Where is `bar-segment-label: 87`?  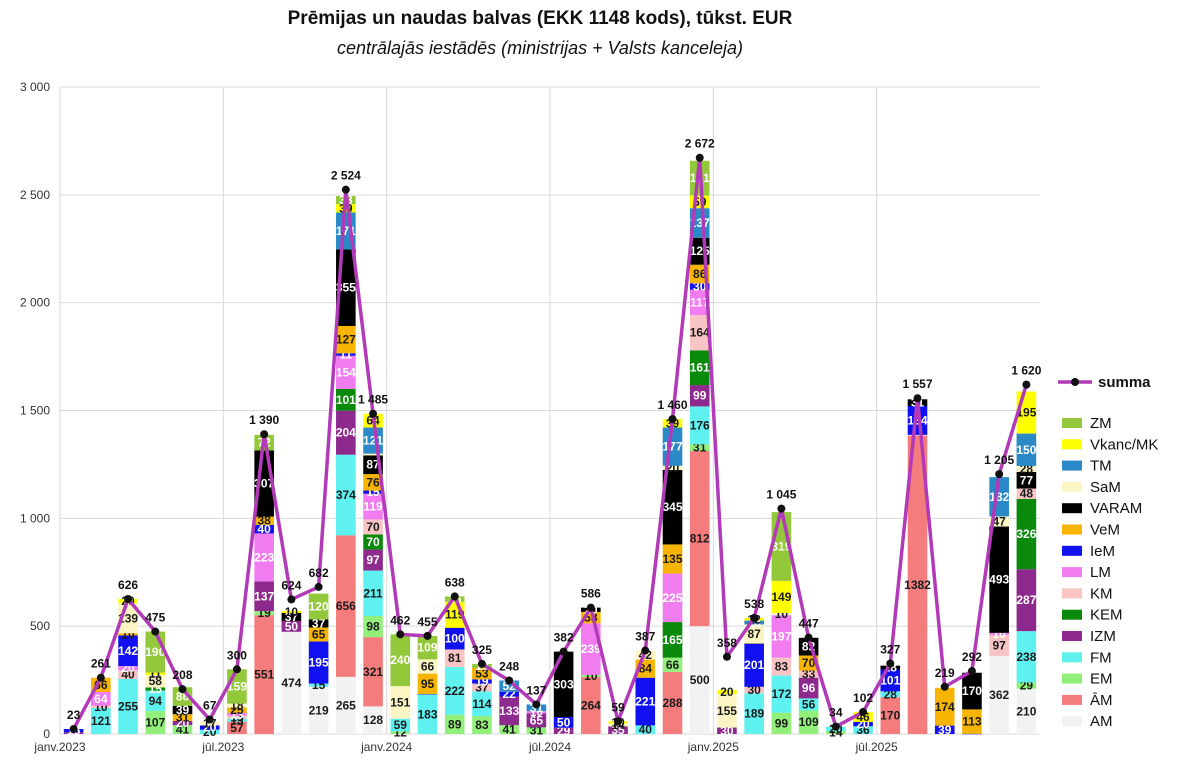 bar-segment-label: 87 is located at coordinates (754, 634).